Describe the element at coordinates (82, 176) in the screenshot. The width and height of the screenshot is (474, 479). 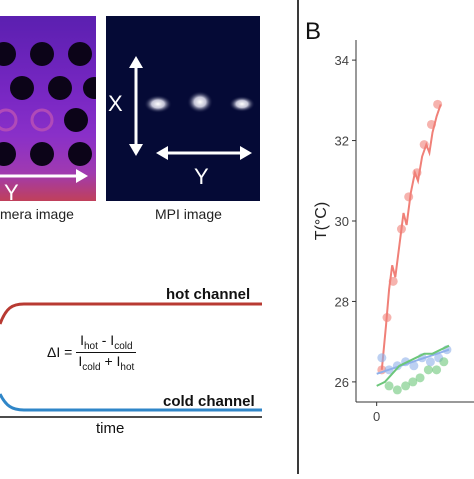
I see `y-axis-arrowhead` at that location.